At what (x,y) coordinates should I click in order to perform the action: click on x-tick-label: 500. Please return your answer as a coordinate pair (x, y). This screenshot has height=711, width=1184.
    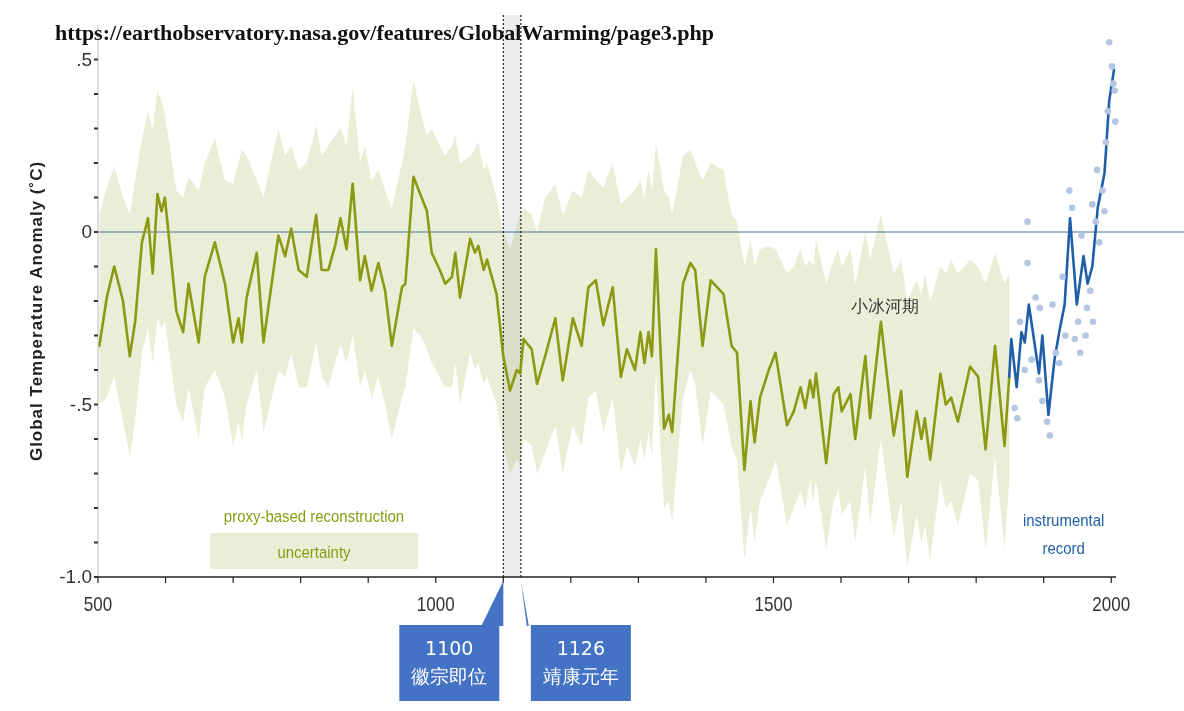
    Looking at the image, I should click on (98, 604).